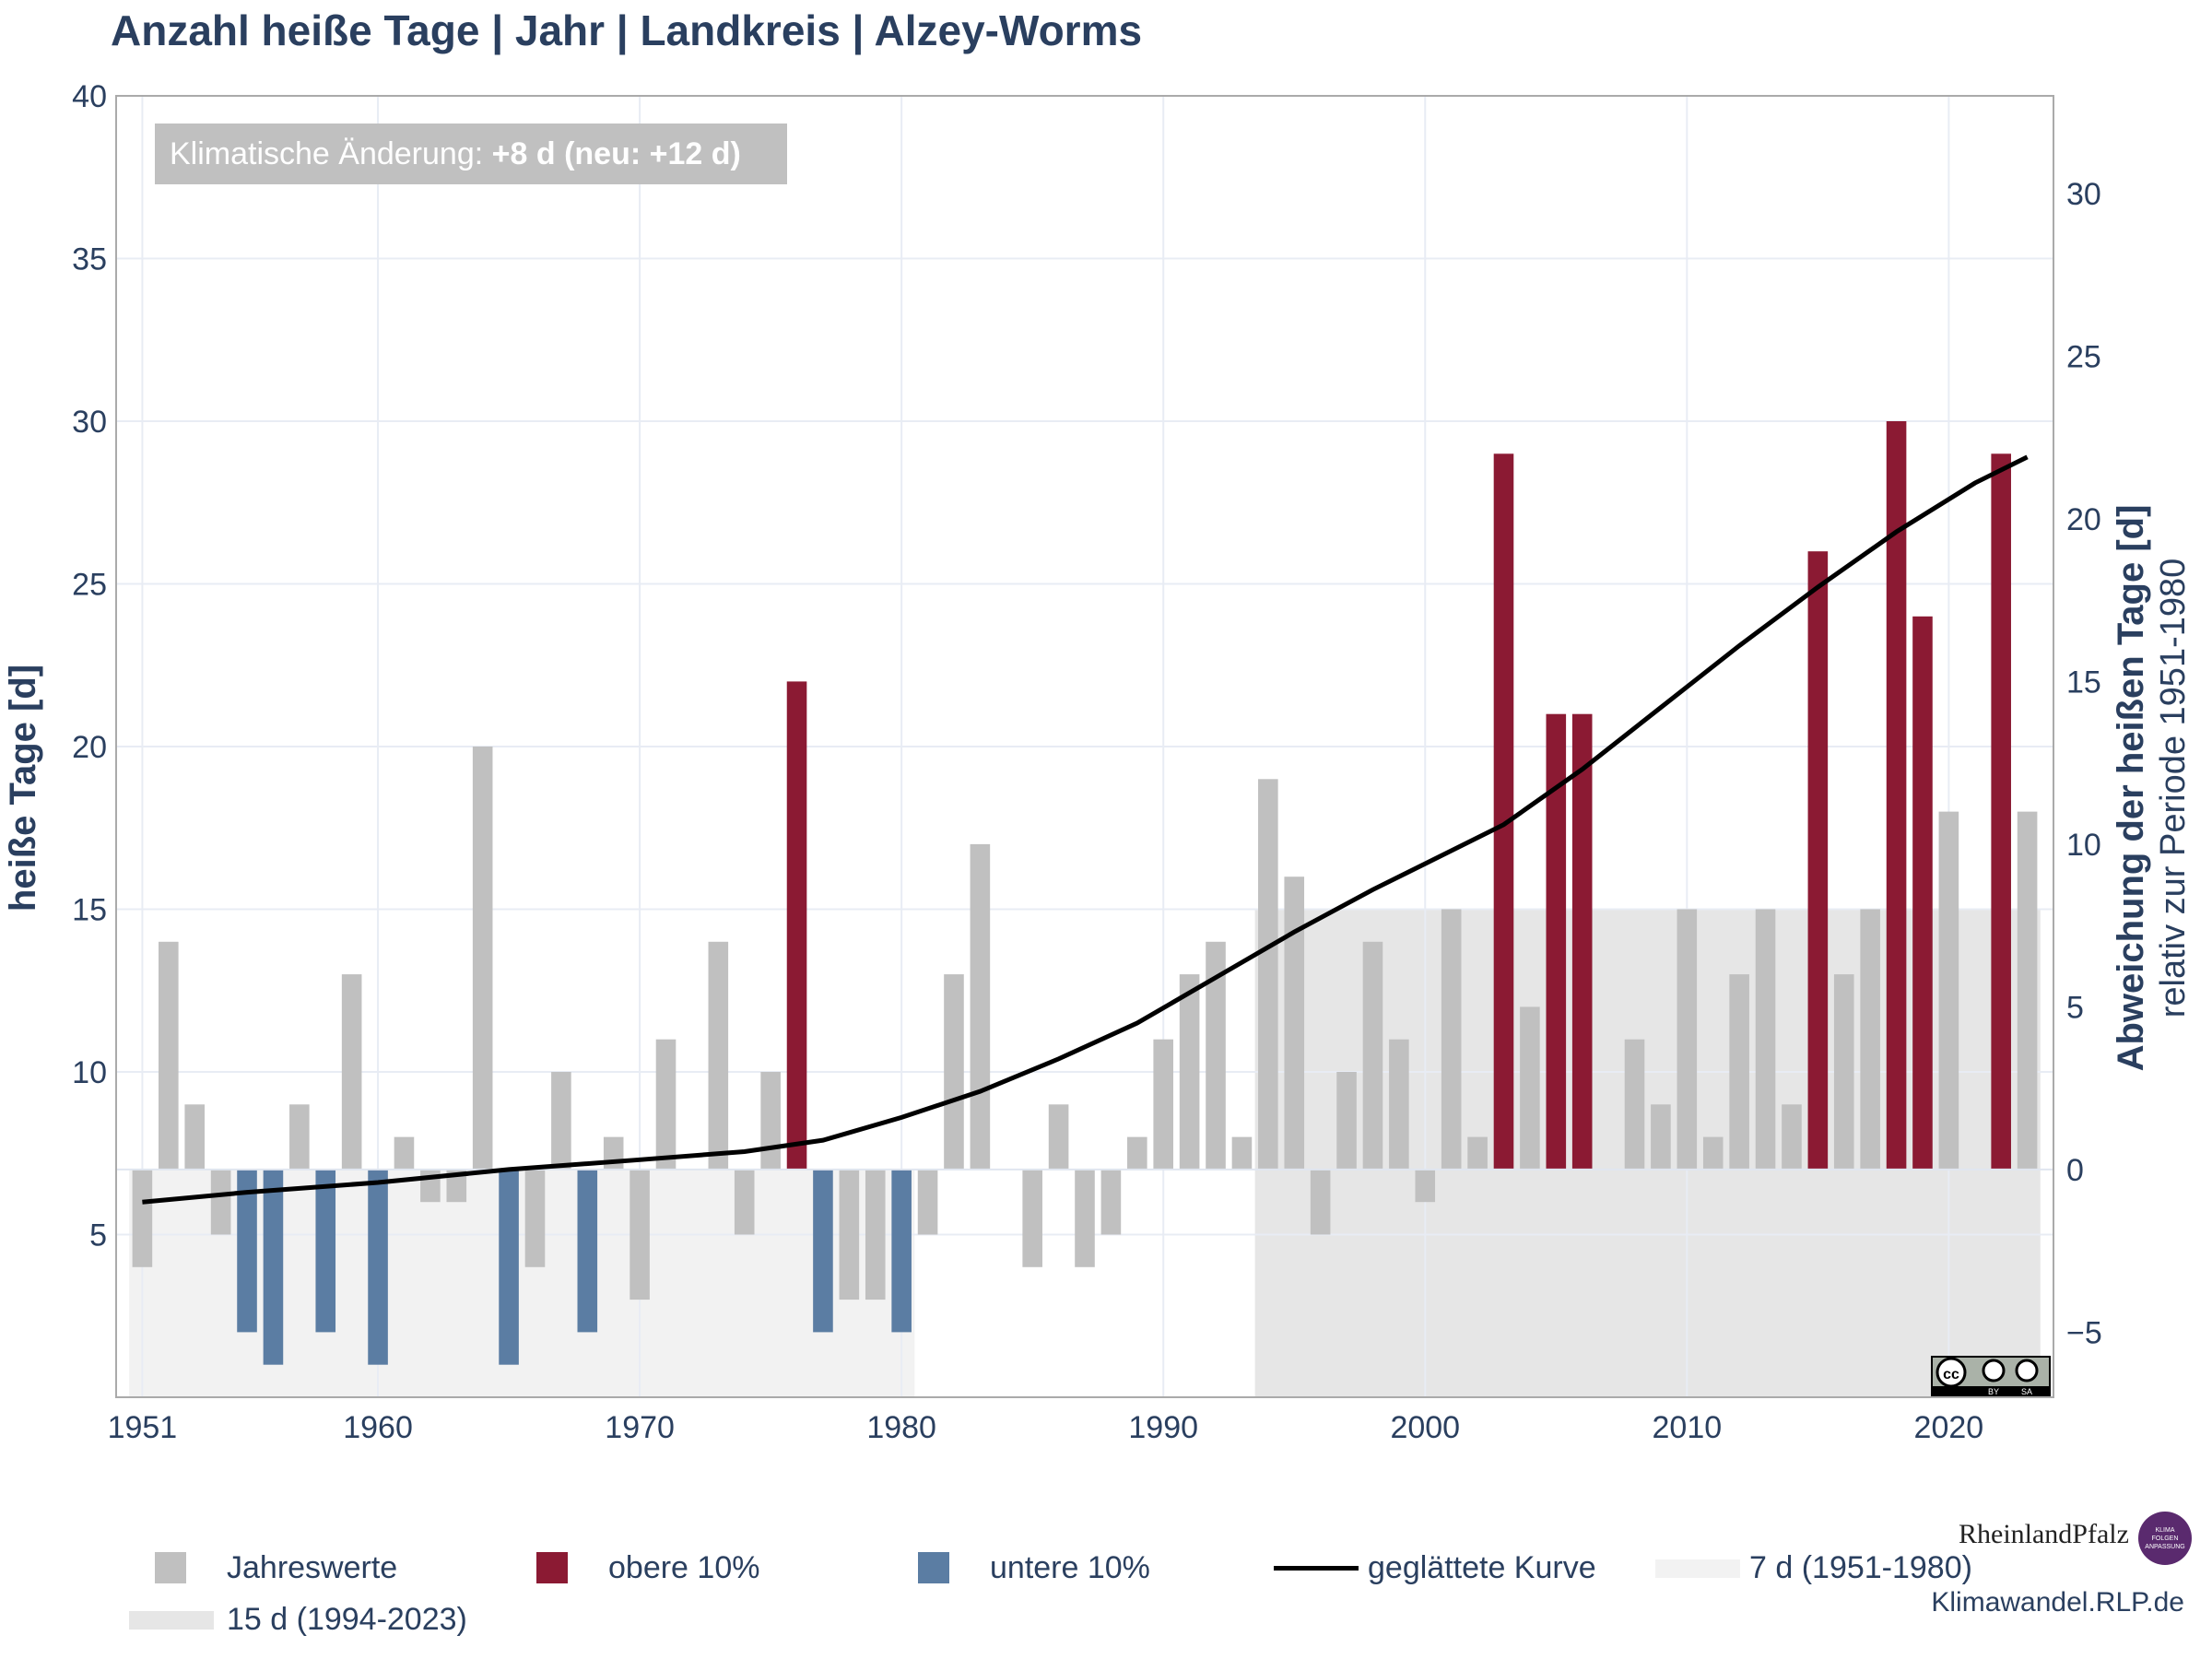 The image size is (2212, 1659). What do you see at coordinates (1320, 1202) in the screenshot?
I see `bar-1996` at bounding box center [1320, 1202].